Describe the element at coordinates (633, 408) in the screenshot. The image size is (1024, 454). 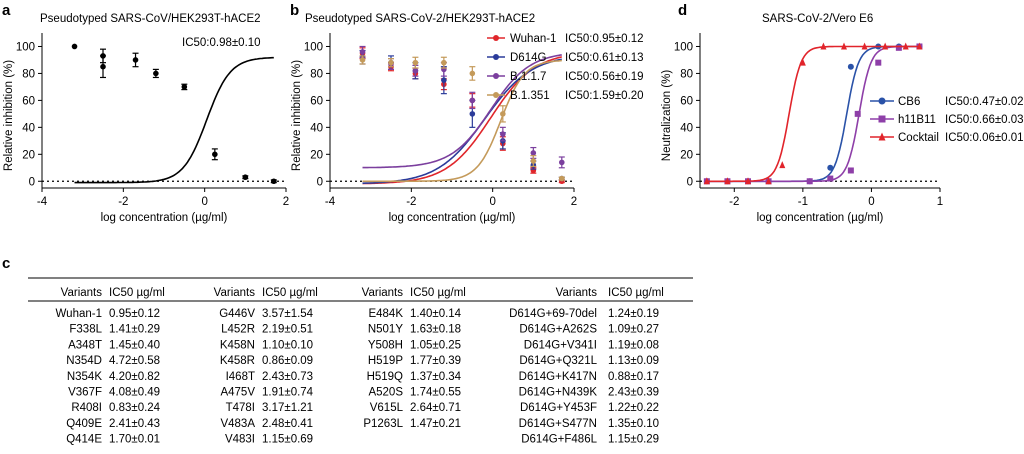
I see `table-cell-ic50: 1.22±0.22` at that location.